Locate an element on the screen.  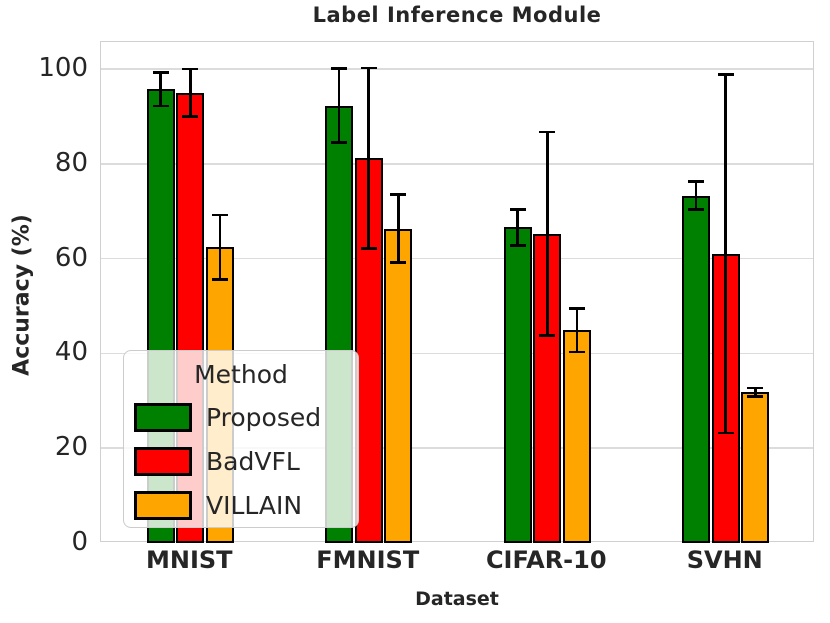
y-tick-label: 20 is located at coordinates (71, 447).